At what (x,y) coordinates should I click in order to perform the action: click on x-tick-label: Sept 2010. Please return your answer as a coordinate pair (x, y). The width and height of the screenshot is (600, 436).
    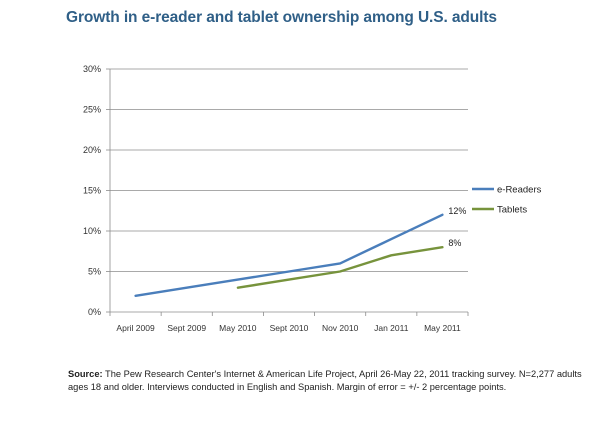
    Looking at the image, I should click on (289, 328).